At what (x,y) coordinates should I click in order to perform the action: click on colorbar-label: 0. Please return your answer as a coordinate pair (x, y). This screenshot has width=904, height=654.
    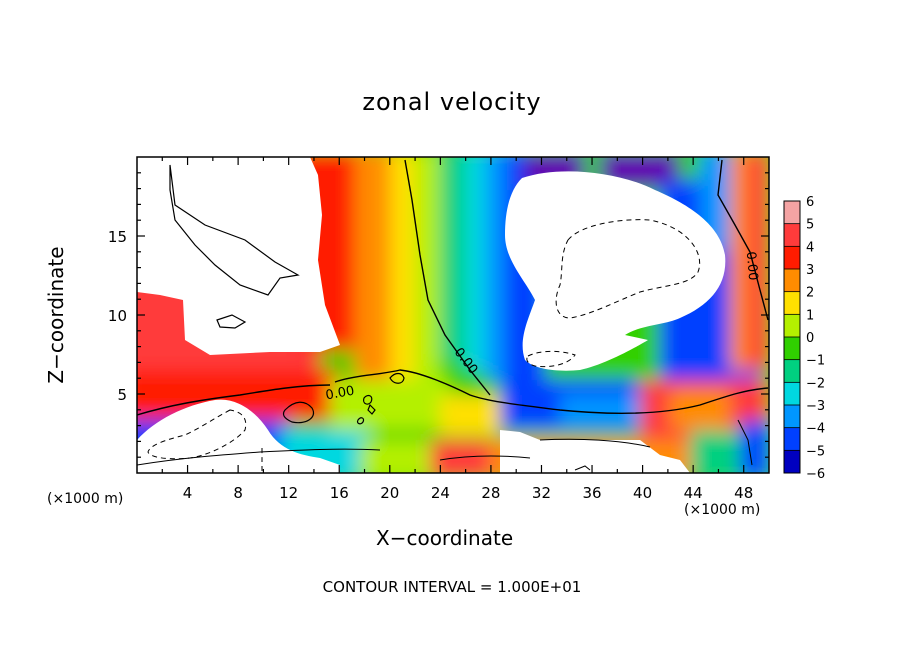
    Looking at the image, I should click on (810, 338).